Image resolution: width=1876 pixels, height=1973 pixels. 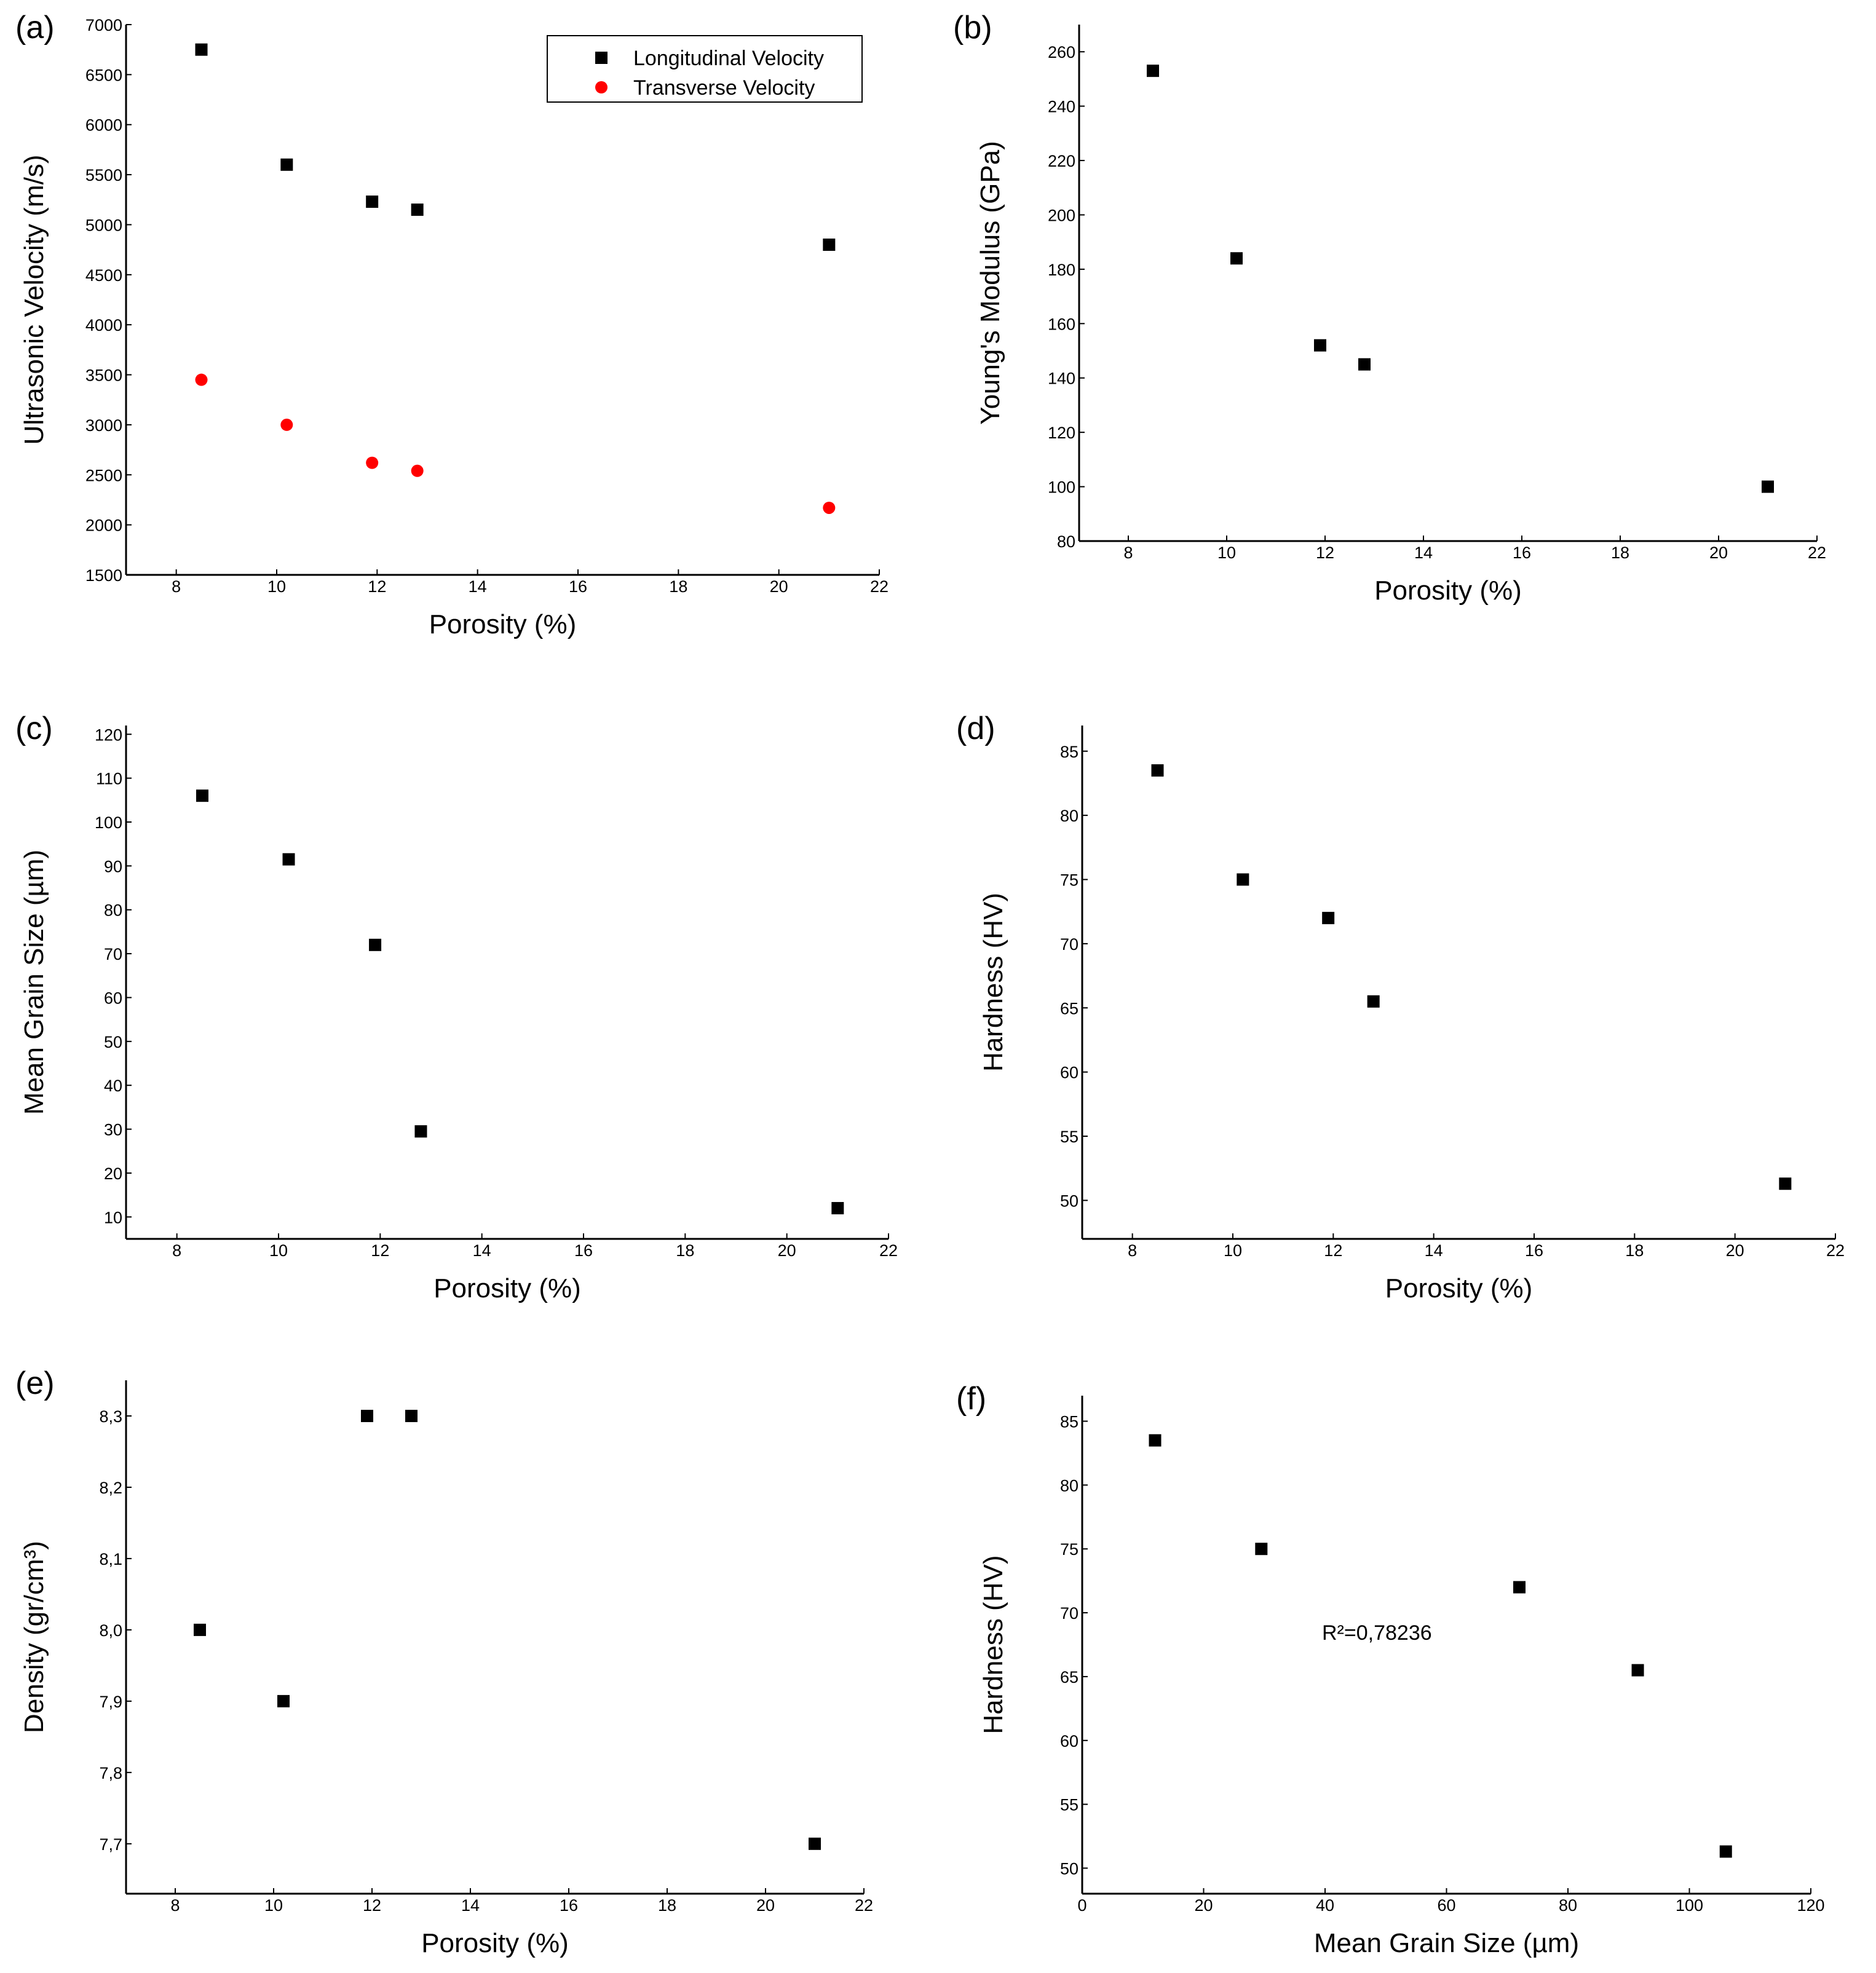 I want to click on legend: Longitudinal Velocity Transverse Velocity, so click(x=705, y=69).